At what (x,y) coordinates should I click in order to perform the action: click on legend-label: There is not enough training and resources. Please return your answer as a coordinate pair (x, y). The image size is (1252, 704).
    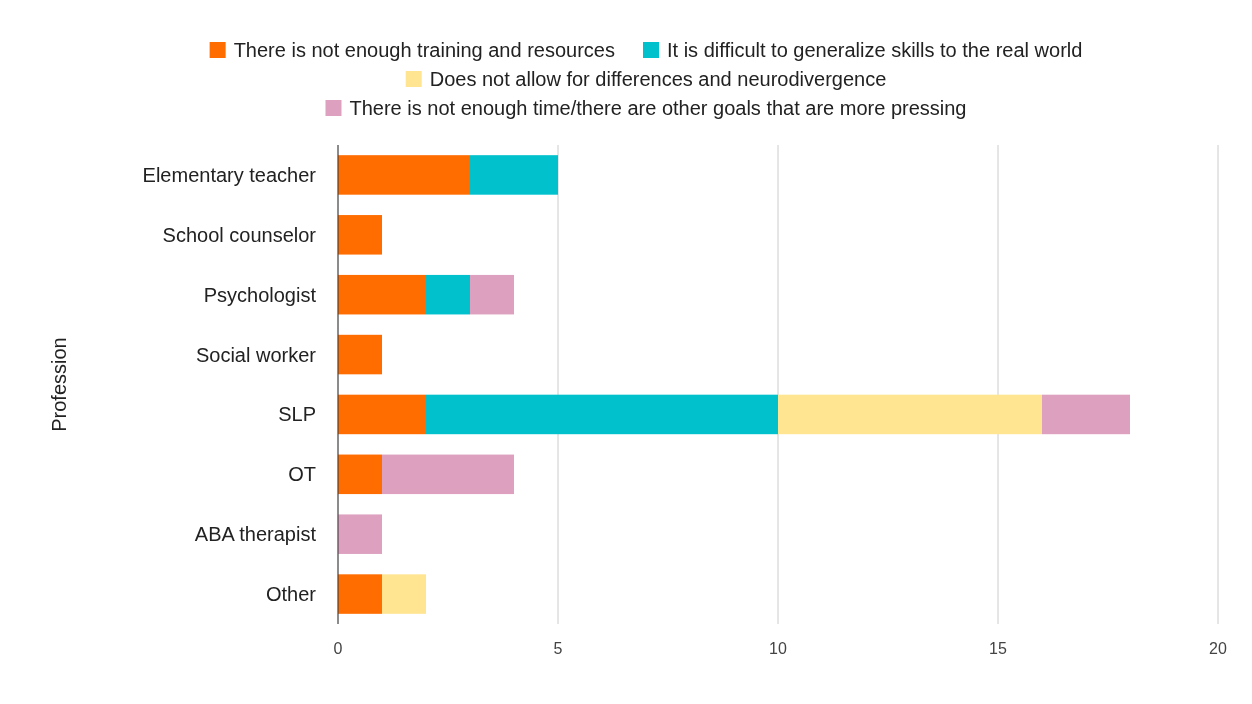
    Looking at the image, I should click on (424, 50).